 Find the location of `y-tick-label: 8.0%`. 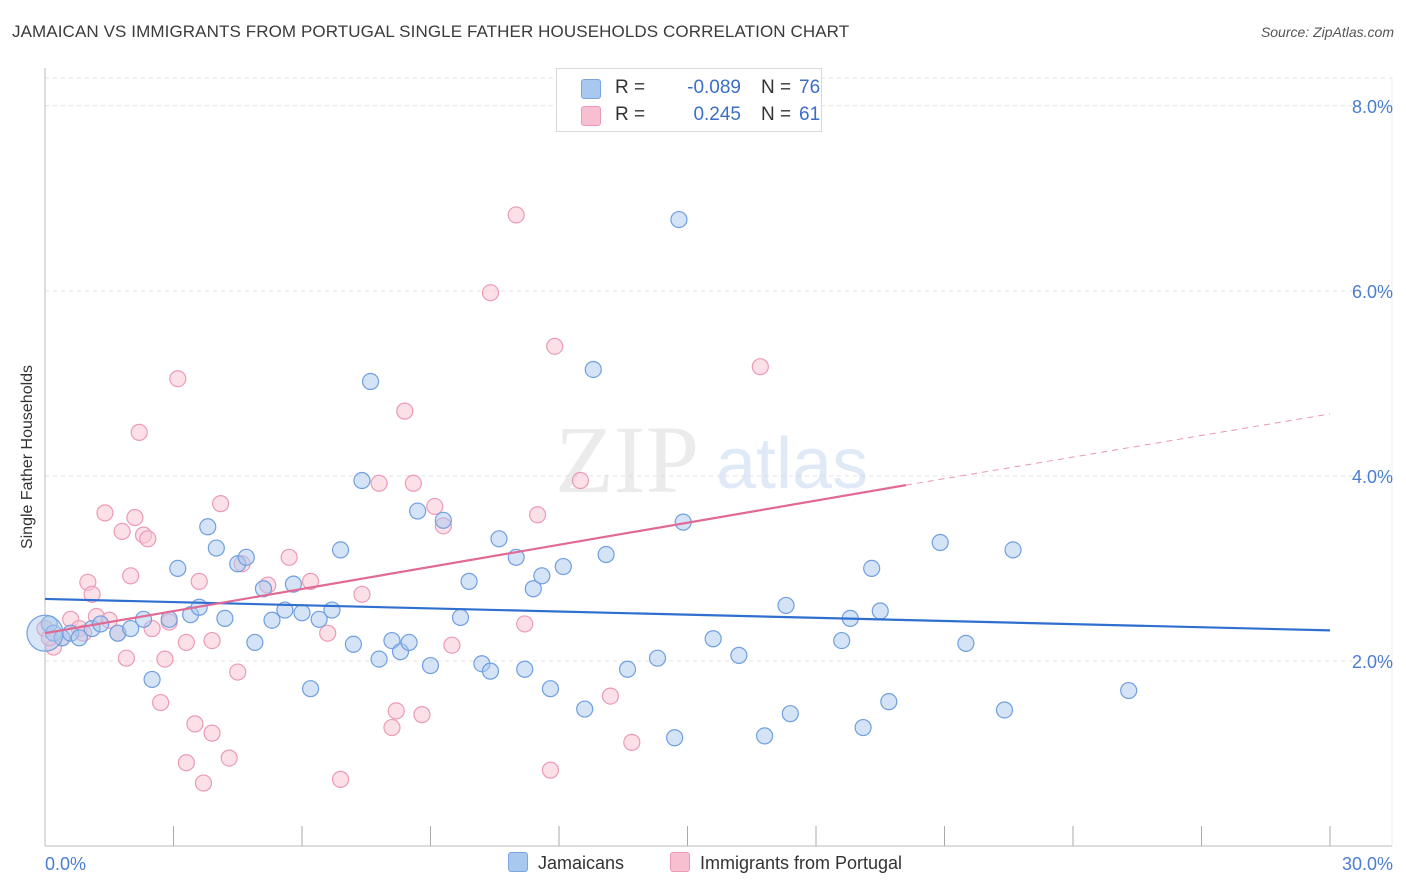

y-tick-label: 8.0% is located at coordinates (1372, 107).